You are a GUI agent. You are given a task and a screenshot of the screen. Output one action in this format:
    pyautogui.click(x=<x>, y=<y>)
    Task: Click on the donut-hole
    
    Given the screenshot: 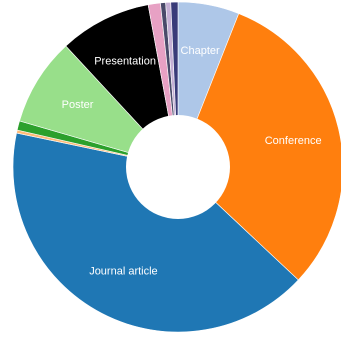 What is the action you would take?
    pyautogui.click(x=178, y=167)
    